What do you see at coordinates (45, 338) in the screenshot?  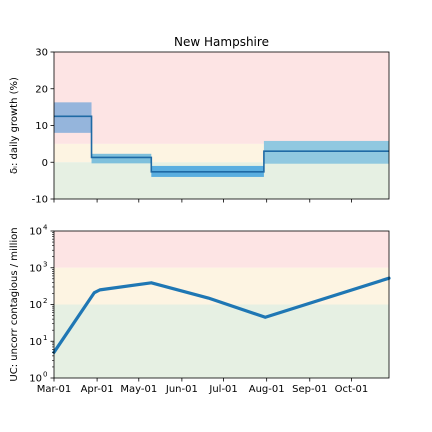 I see `contagious-y-tick-exponent: 1` at bounding box center [45, 338].